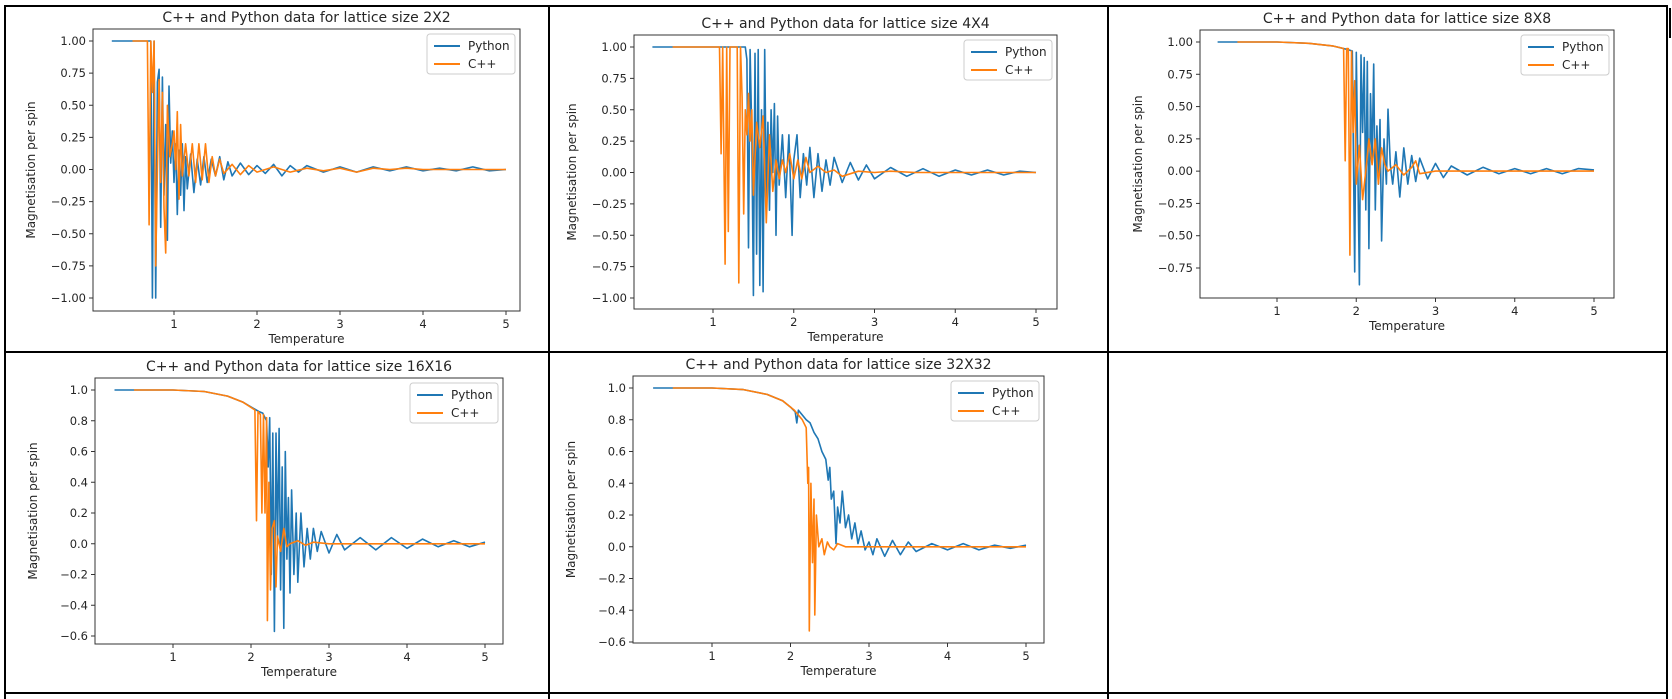 The width and height of the screenshot is (1672, 699). What do you see at coordinates (612, 642) in the screenshot?
I see `y-tick-label: −0.6` at bounding box center [612, 642].